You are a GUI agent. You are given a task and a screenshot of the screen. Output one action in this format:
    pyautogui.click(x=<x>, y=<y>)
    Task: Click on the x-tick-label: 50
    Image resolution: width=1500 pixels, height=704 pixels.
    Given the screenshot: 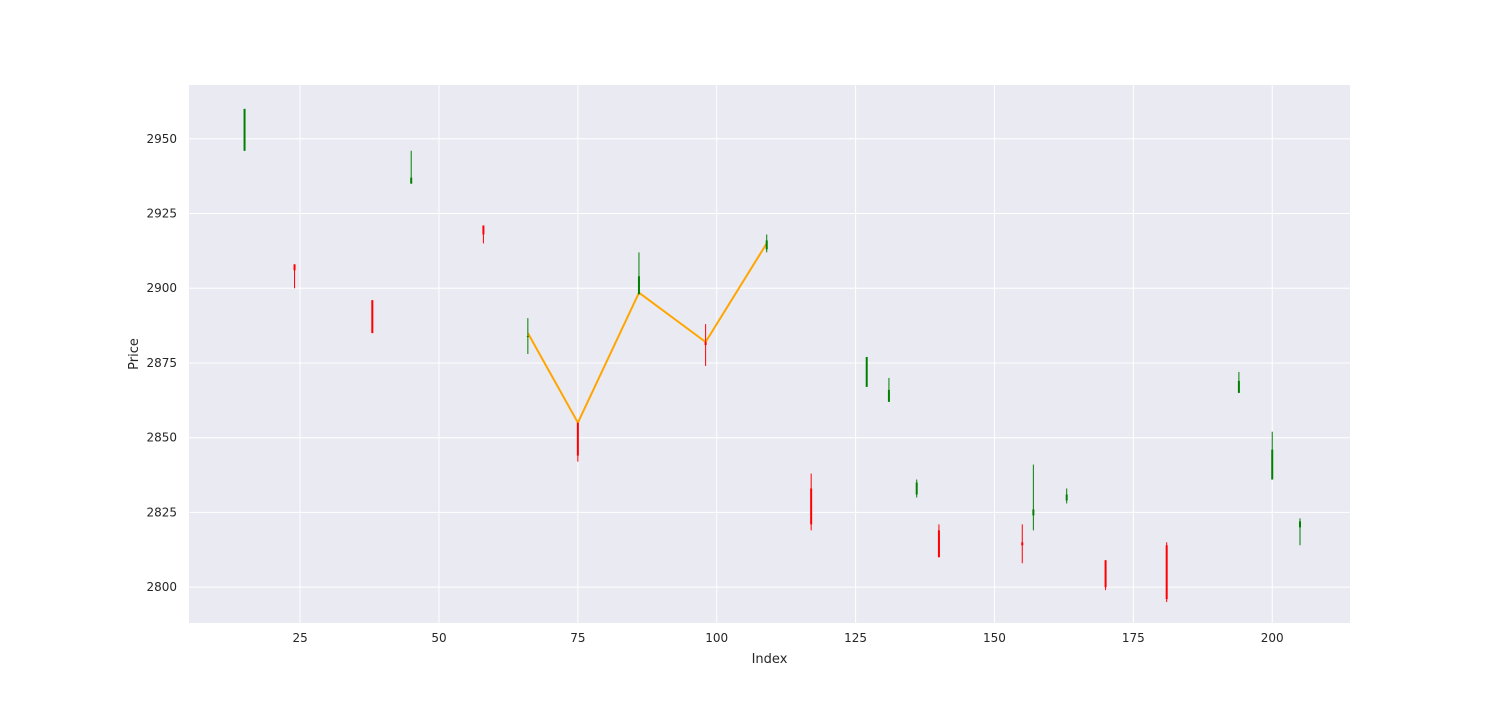 What is the action you would take?
    pyautogui.click(x=438, y=638)
    